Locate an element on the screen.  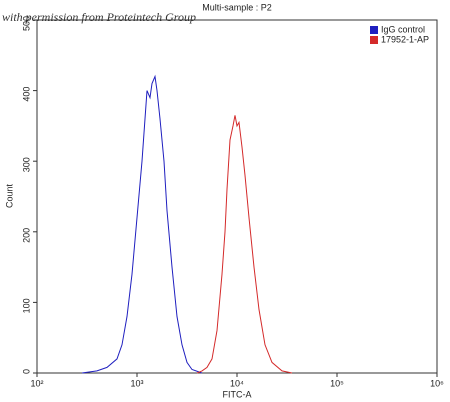
x-tick-label: 10³ is located at coordinates (136, 383).